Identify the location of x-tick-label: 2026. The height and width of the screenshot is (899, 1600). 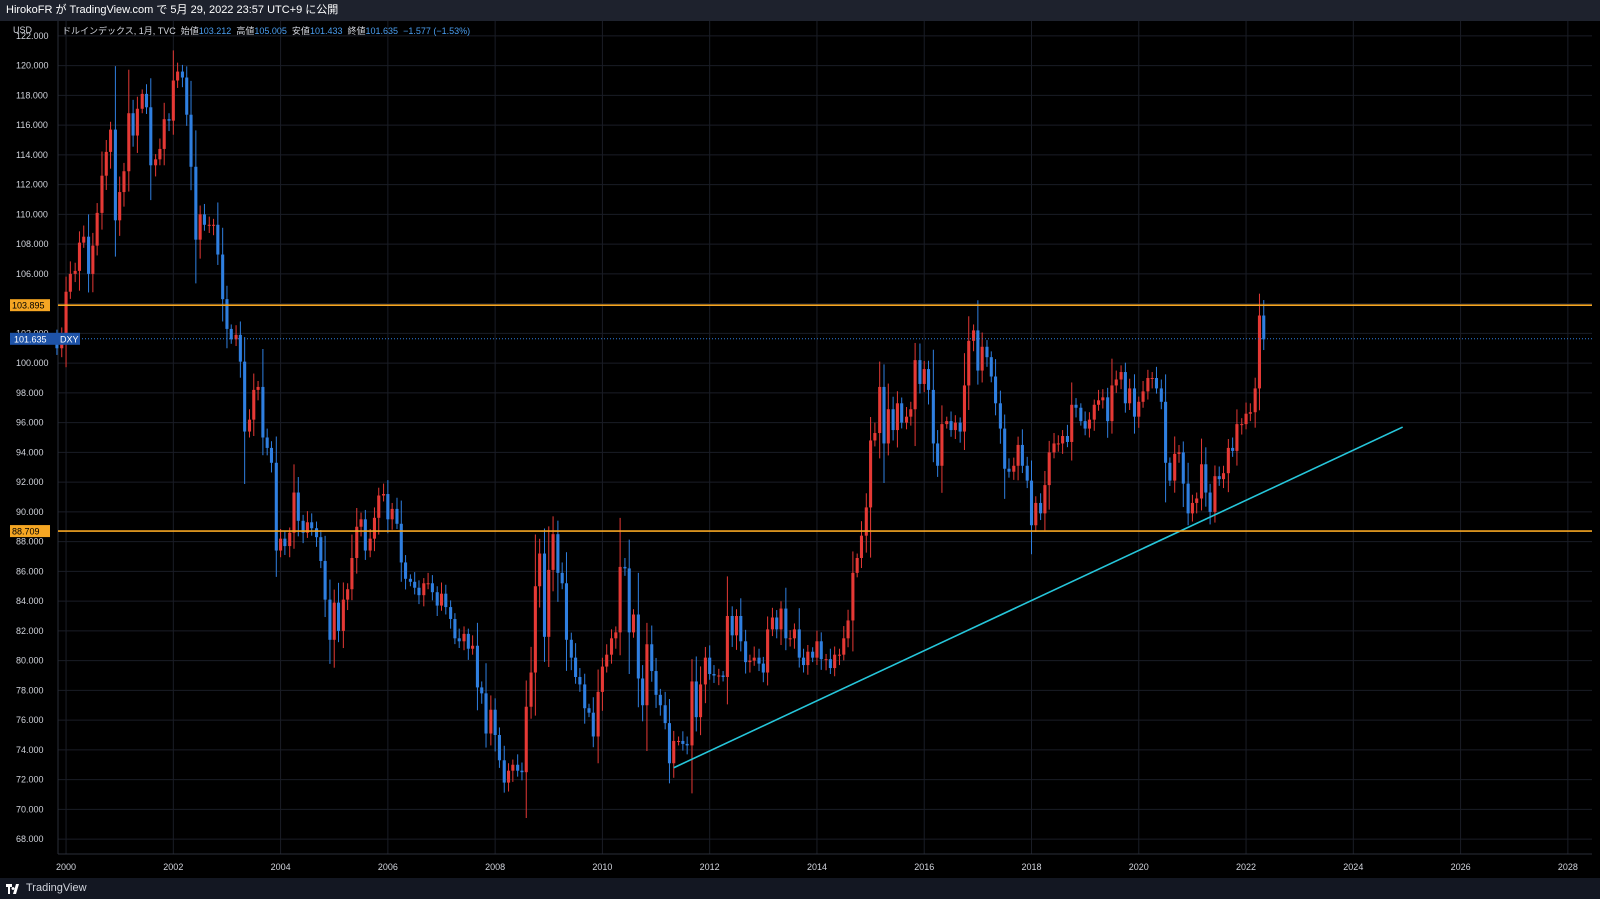
(1461, 867).